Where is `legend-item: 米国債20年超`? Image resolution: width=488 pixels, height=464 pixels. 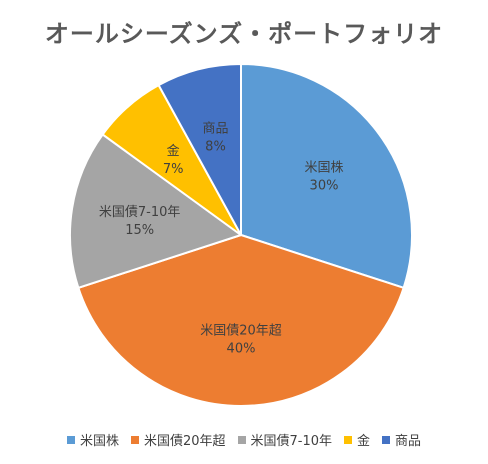
legend-item: 米国債20年超 is located at coordinates (178, 439).